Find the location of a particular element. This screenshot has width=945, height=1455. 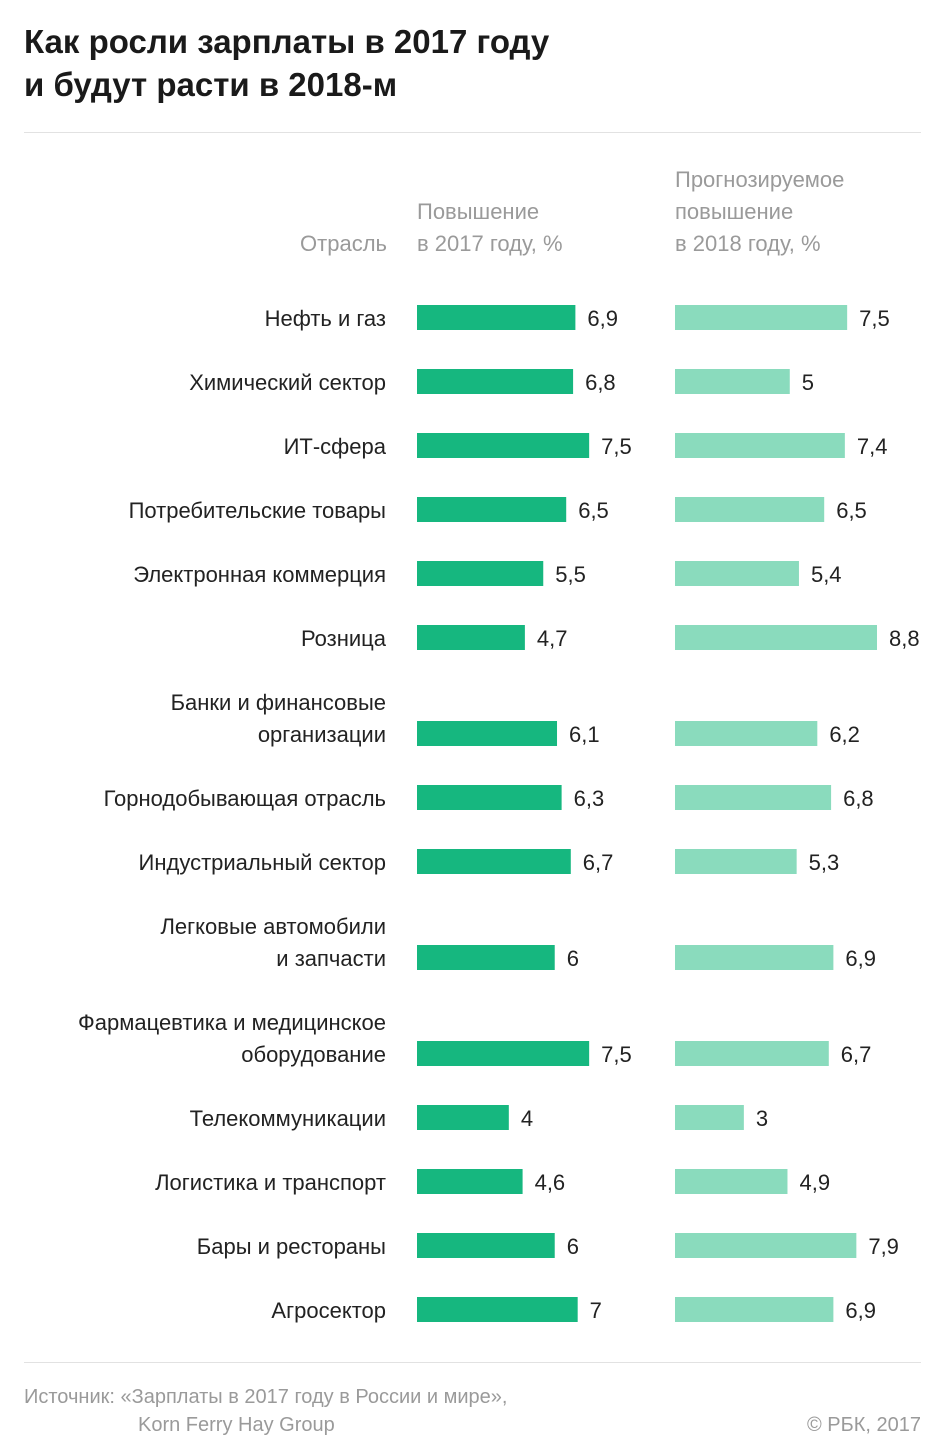

category-label: Банки и финансовые is located at coordinates (278, 702).